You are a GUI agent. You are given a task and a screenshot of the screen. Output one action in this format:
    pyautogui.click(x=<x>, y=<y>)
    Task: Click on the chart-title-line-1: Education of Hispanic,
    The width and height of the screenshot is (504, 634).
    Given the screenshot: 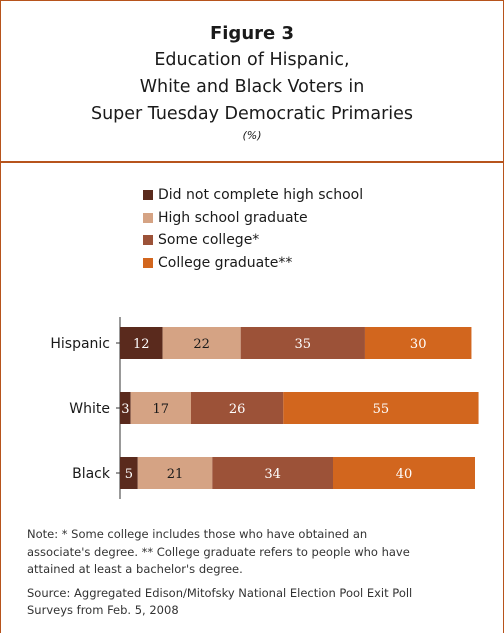 What is the action you would take?
    pyautogui.click(x=252, y=60)
    